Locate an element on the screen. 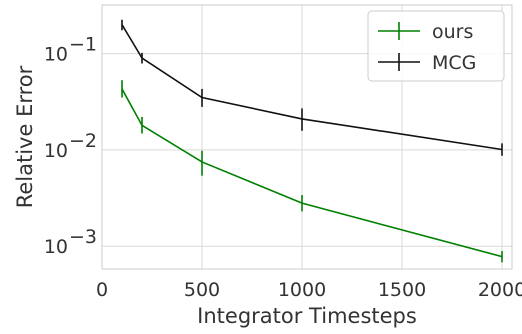 Image resolution: width=522 pixels, height=334 pixels. legend-item: MCG is located at coordinates (427, 63).